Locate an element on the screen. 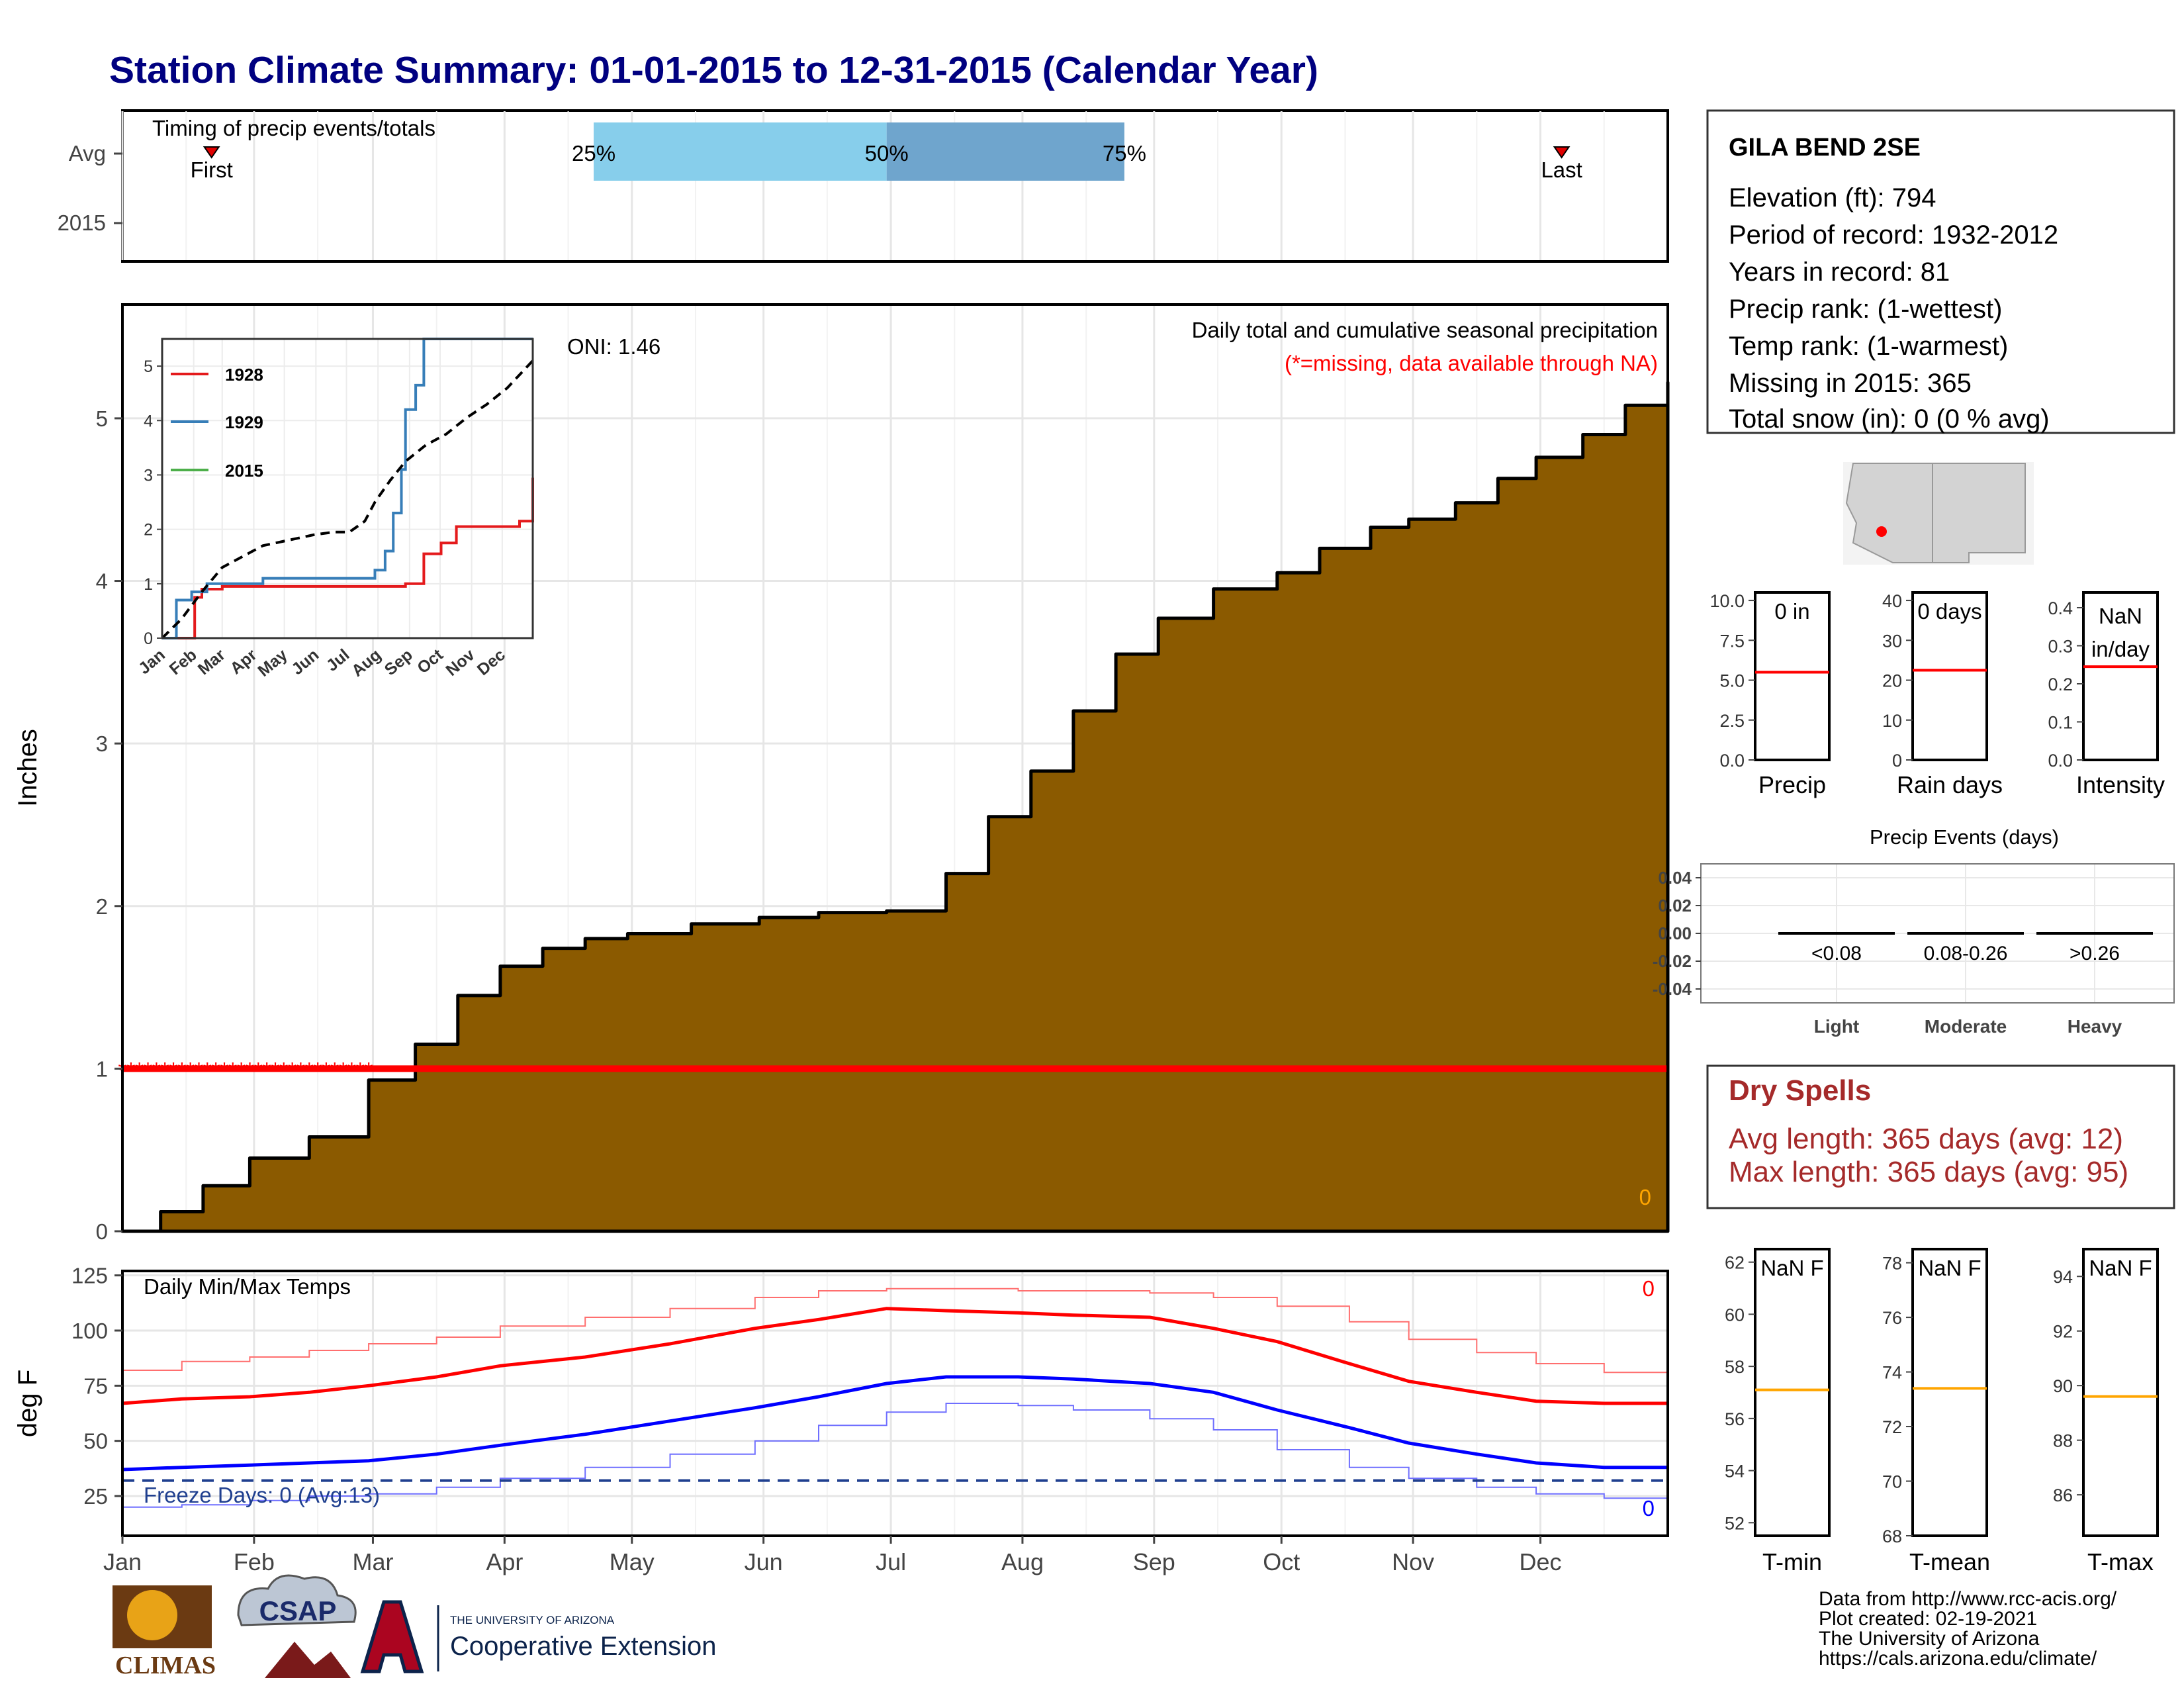 The height and width of the screenshot is (1688, 2184). precip-rank-panel-1: 0 10 20 30 40 0 days Rain days is located at coordinates (1942, 694).